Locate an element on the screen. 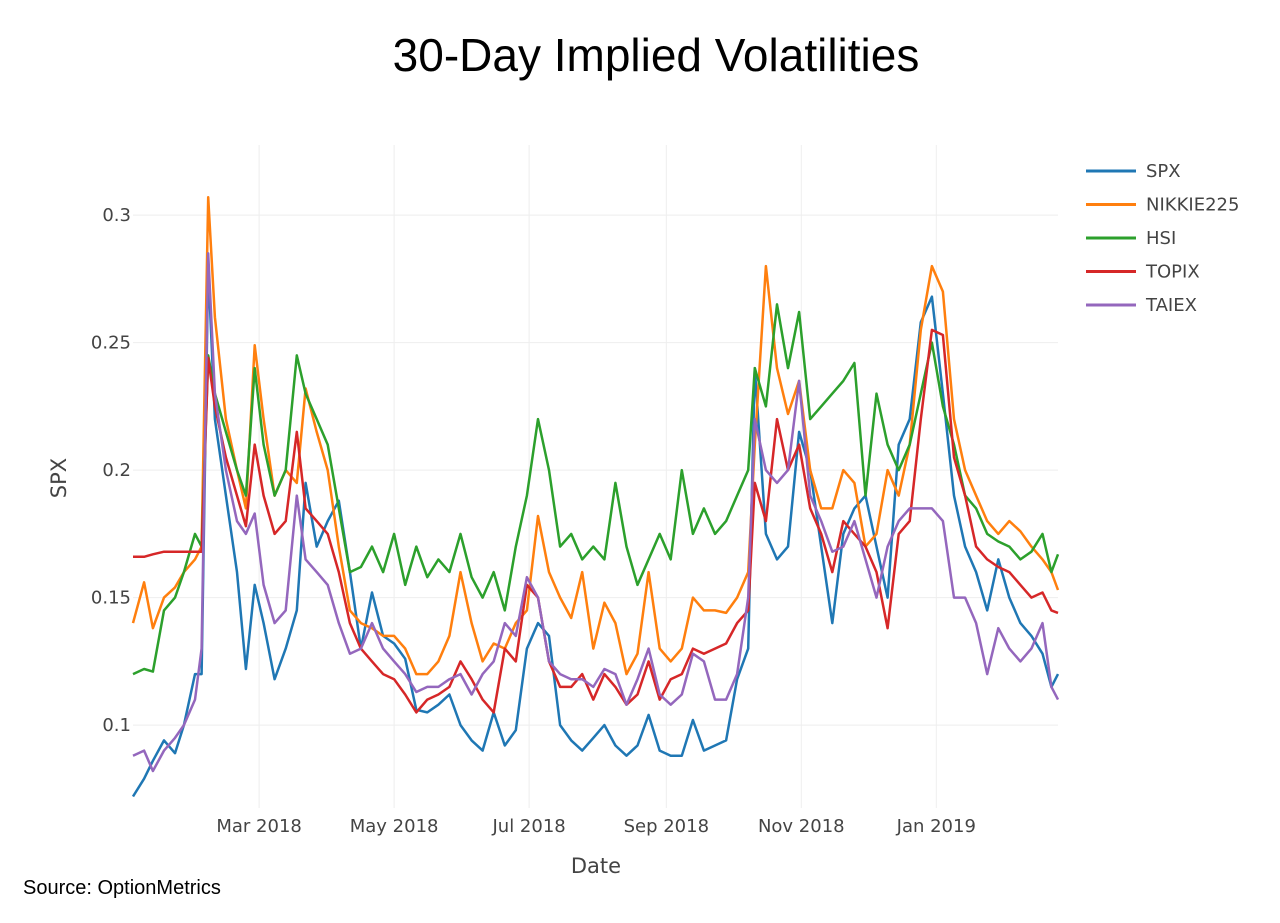  y-tick-label: 0.15 is located at coordinates (111, 598).